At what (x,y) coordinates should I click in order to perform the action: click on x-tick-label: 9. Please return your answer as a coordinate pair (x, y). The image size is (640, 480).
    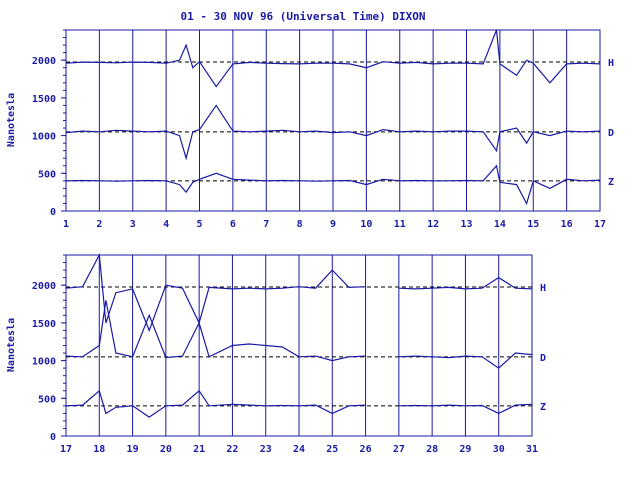
    Looking at the image, I should click on (333, 224).